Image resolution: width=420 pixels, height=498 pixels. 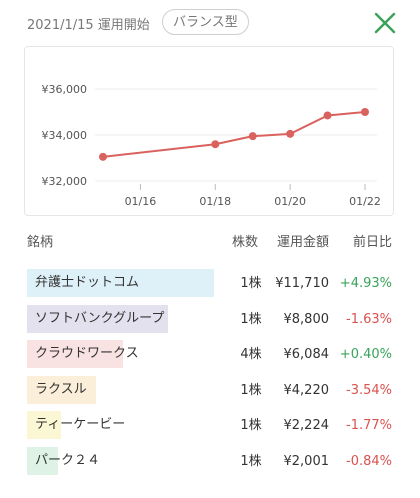 I want to click on header-change: 前日比, so click(x=372, y=242).